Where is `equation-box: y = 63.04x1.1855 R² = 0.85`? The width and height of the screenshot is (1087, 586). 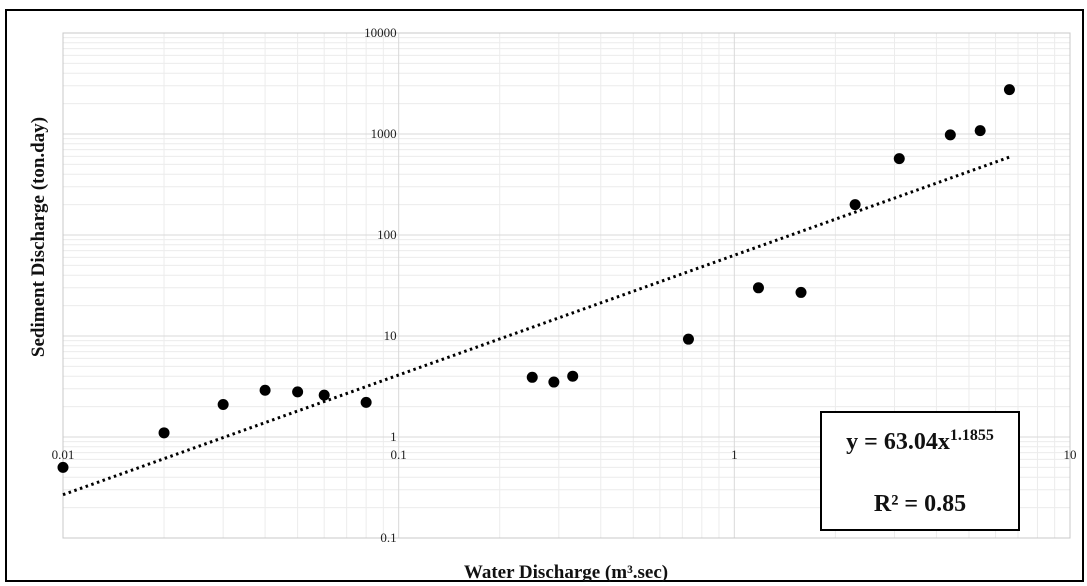
equation-box: y = 63.04x1.1855 R² = 0.85 is located at coordinates (920, 471).